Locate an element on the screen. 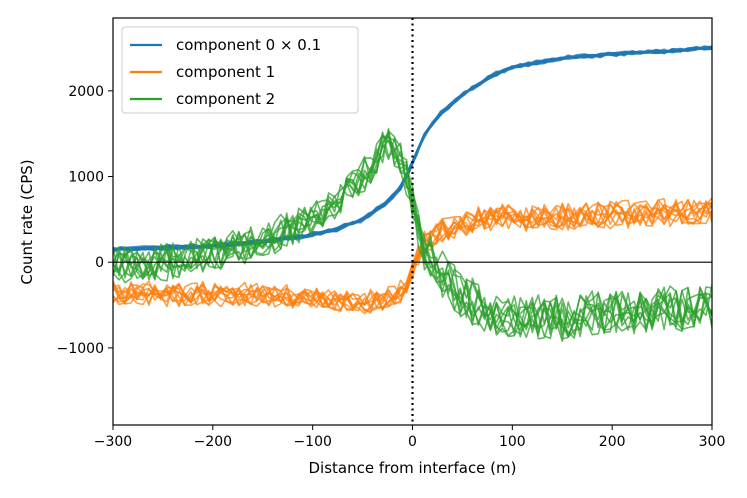 This screenshot has height=498, width=747. x-tick-label: −100 is located at coordinates (312, 442).